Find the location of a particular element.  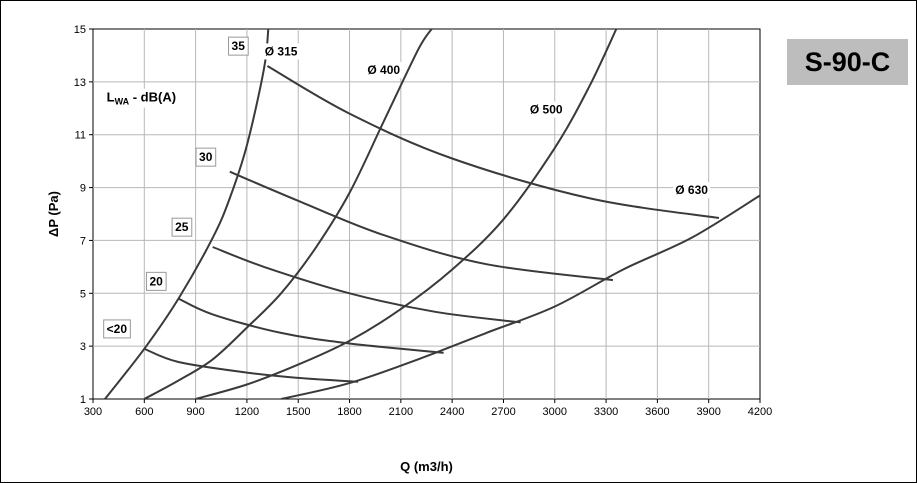

curve-label: Ø 315 is located at coordinates (281, 51).